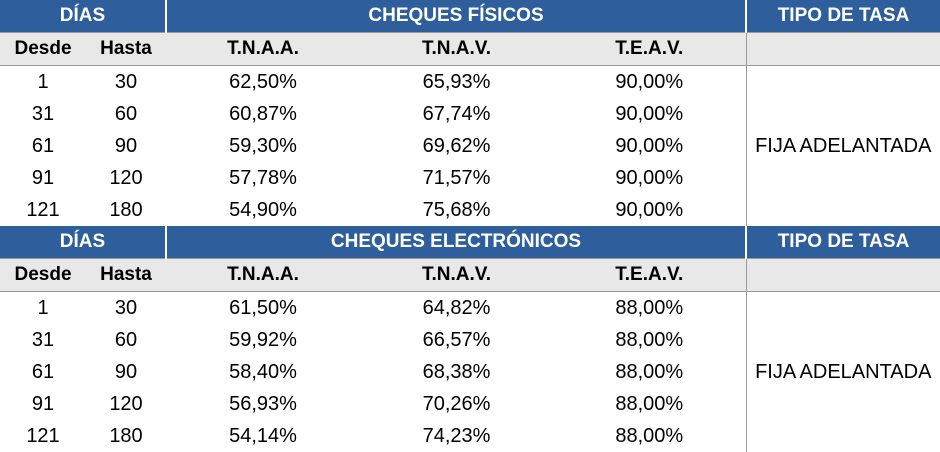  What do you see at coordinates (263, 340) in the screenshot?
I see `tnaa-cell: 59,92%` at bounding box center [263, 340].